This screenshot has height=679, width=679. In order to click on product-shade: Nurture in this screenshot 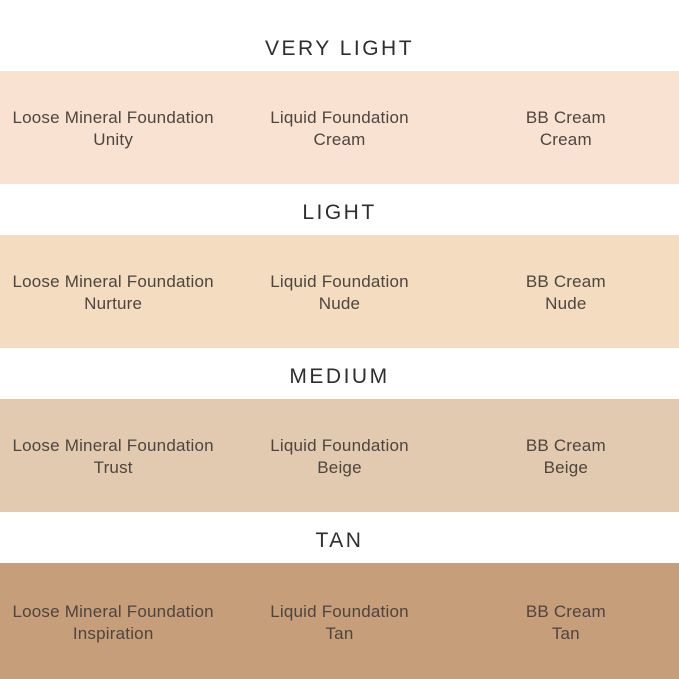, I will do `click(113, 303)`.